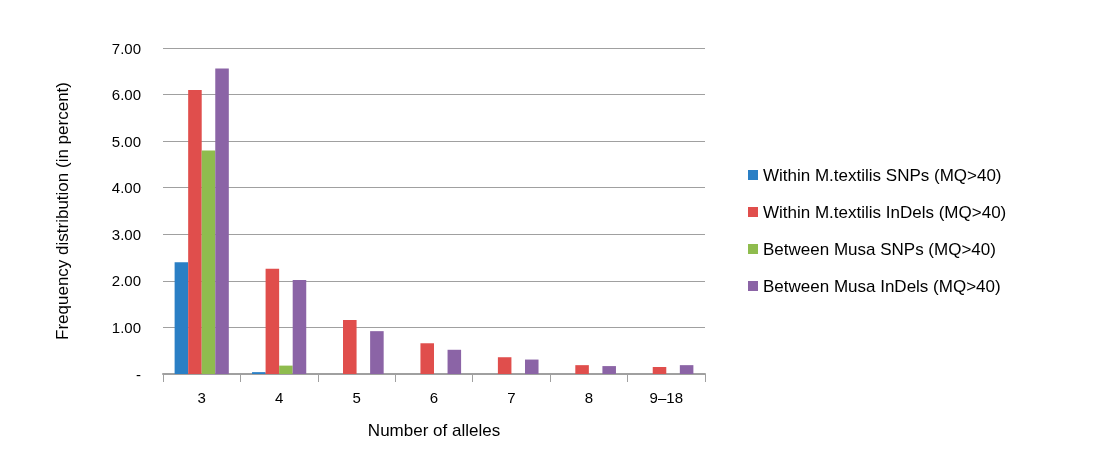 Image resolution: width=1118 pixels, height=453 pixels. Describe the element at coordinates (666, 397) in the screenshot. I see `x-tick-label: 9–18` at that location.